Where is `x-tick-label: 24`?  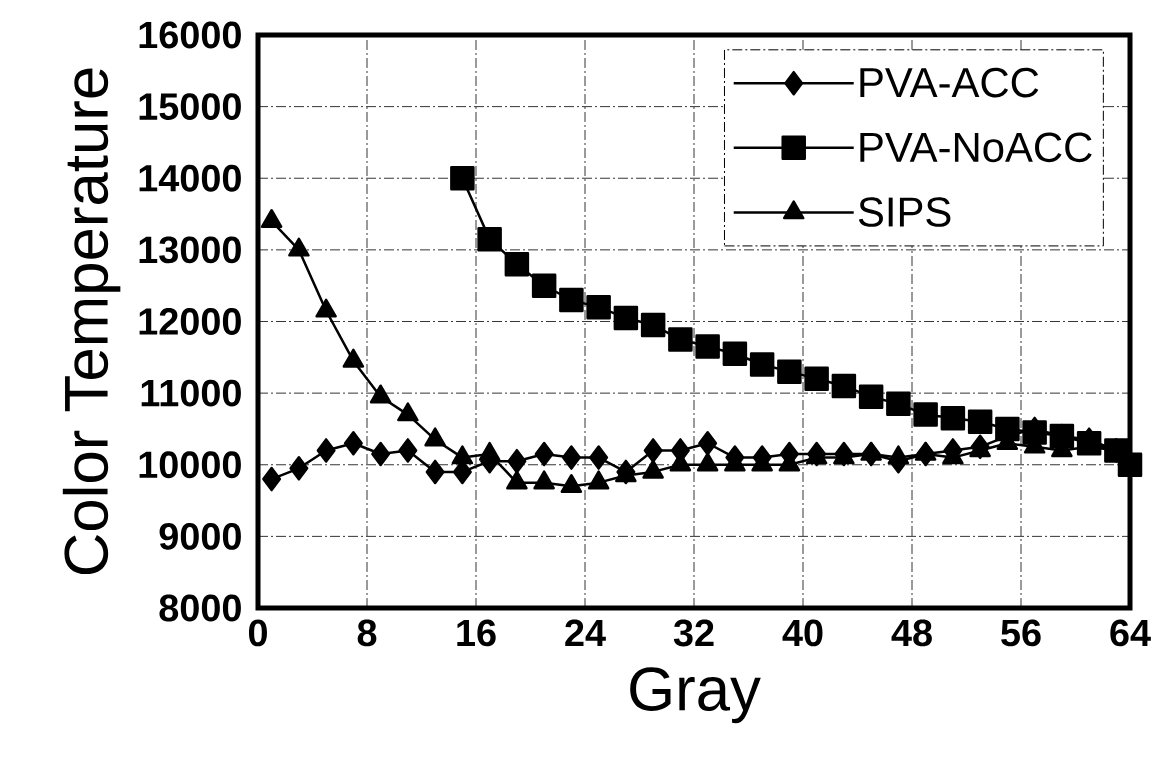 x-tick-label: 24 is located at coordinates (585, 632).